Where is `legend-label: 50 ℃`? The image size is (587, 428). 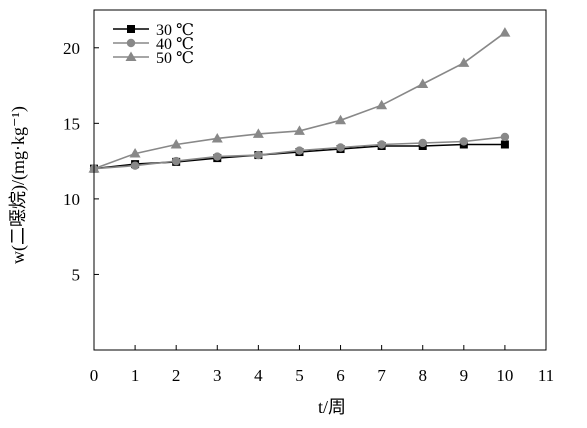 legend-label: 50 ℃ is located at coordinates (175, 58).